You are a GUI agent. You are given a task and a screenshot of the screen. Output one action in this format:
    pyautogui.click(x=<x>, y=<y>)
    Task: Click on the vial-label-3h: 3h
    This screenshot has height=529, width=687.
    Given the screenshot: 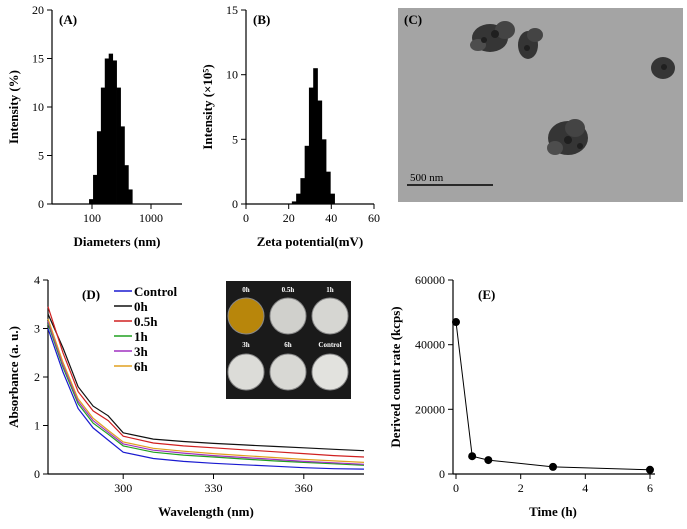 What is the action you would take?
    pyautogui.click(x=246, y=345)
    